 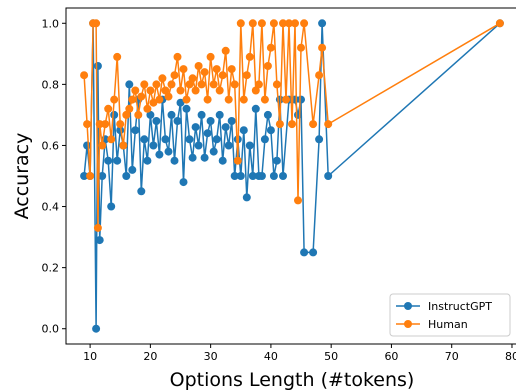 I want to click on x-axis-title: Options Length (#tokens), so click(x=292, y=380).